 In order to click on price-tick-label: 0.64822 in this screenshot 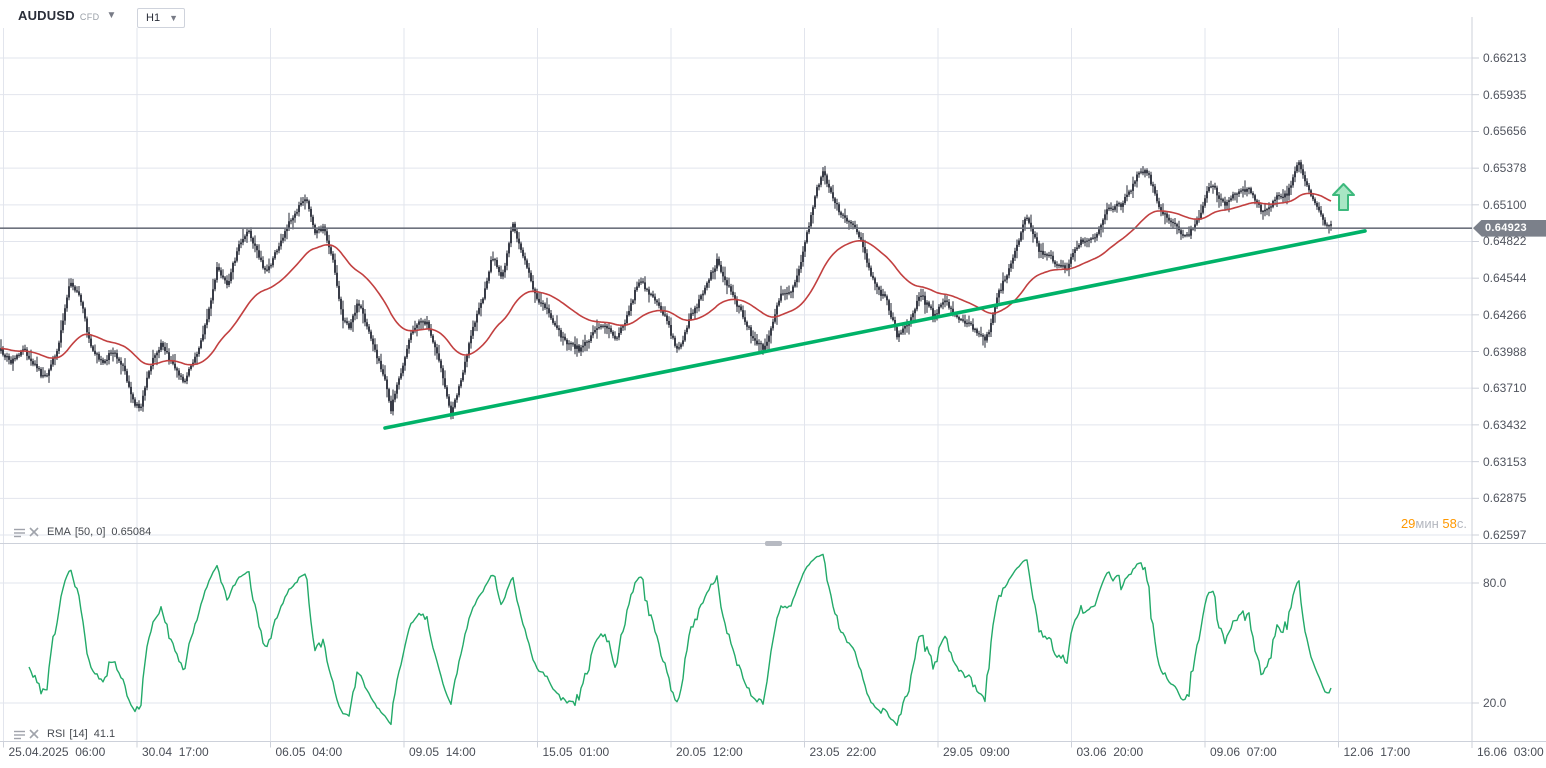, I will do `click(1505, 241)`.